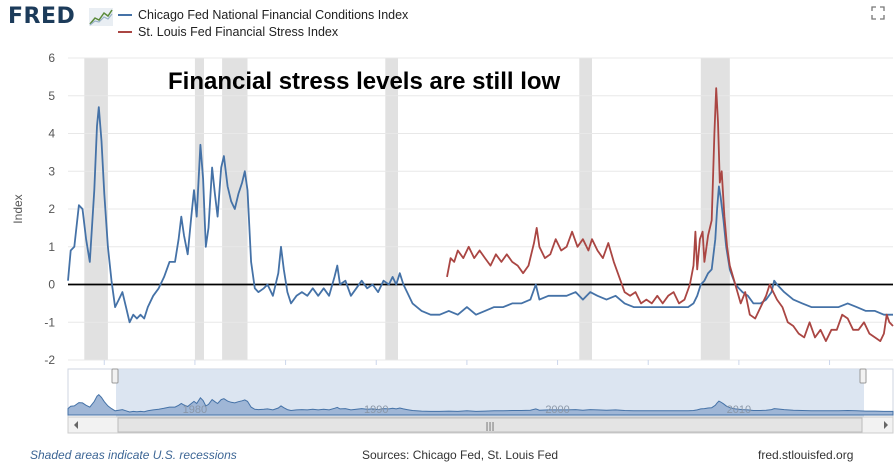  Describe the element at coordinates (557, 410) in the screenshot. I see `navigator-tick-label: 2000` at that location.